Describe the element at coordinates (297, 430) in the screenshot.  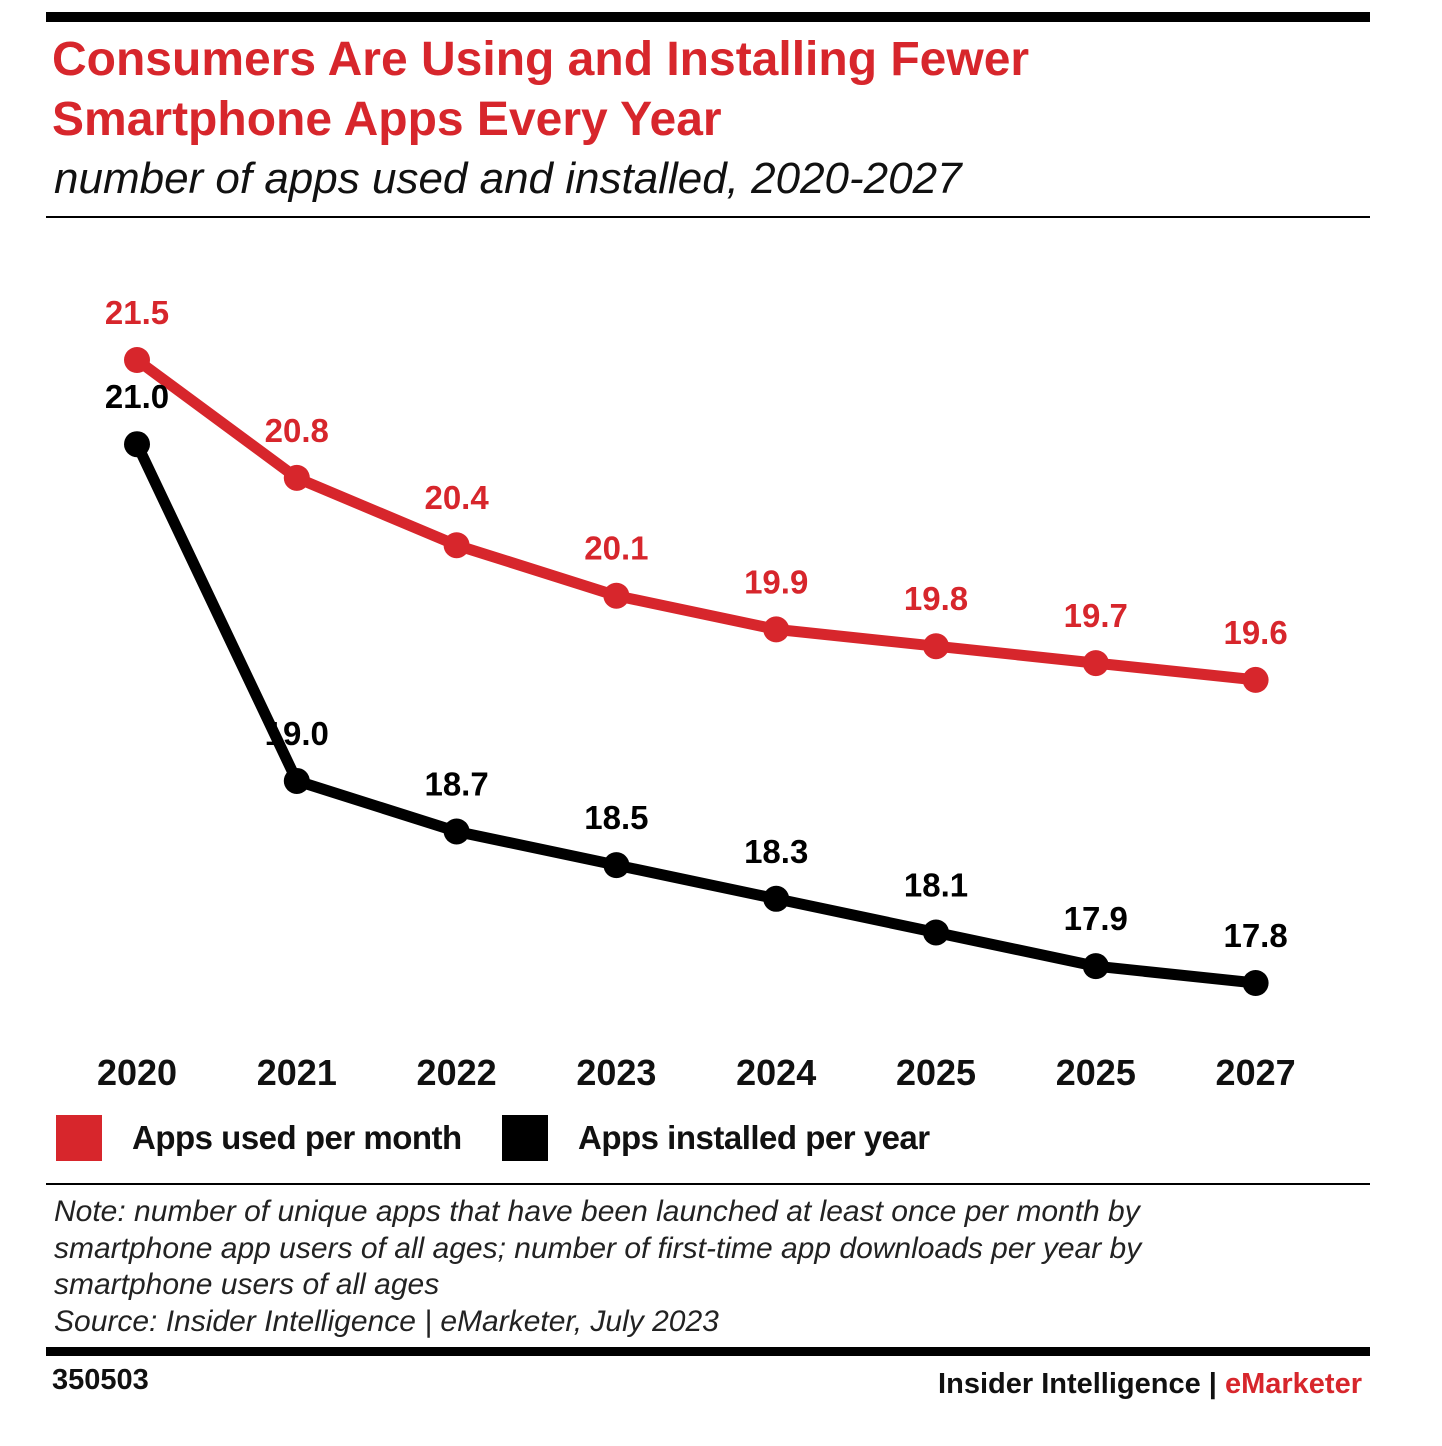
I see `data-label-apps-used: 20.8` at that location.